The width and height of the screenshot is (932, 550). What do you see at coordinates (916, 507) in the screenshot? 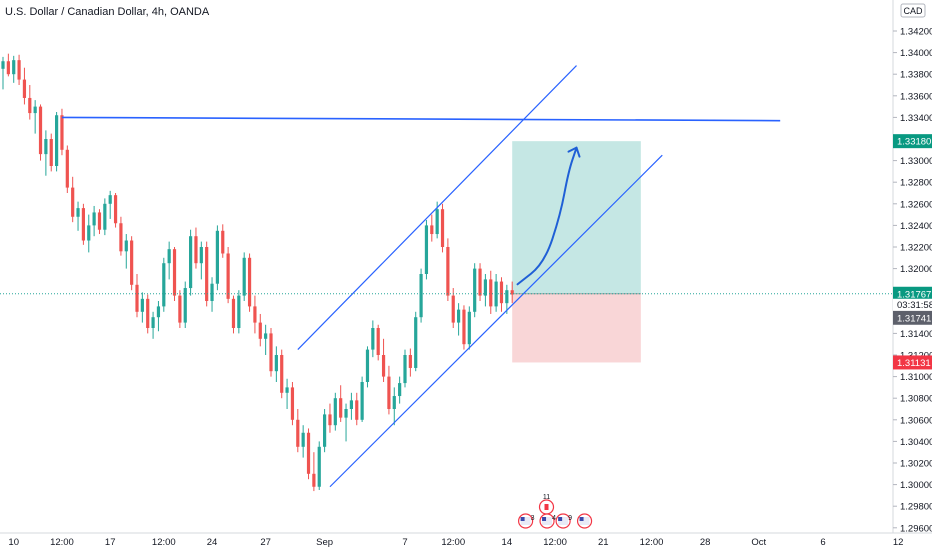
I see `price-tick-label: 1.29800` at bounding box center [916, 507].